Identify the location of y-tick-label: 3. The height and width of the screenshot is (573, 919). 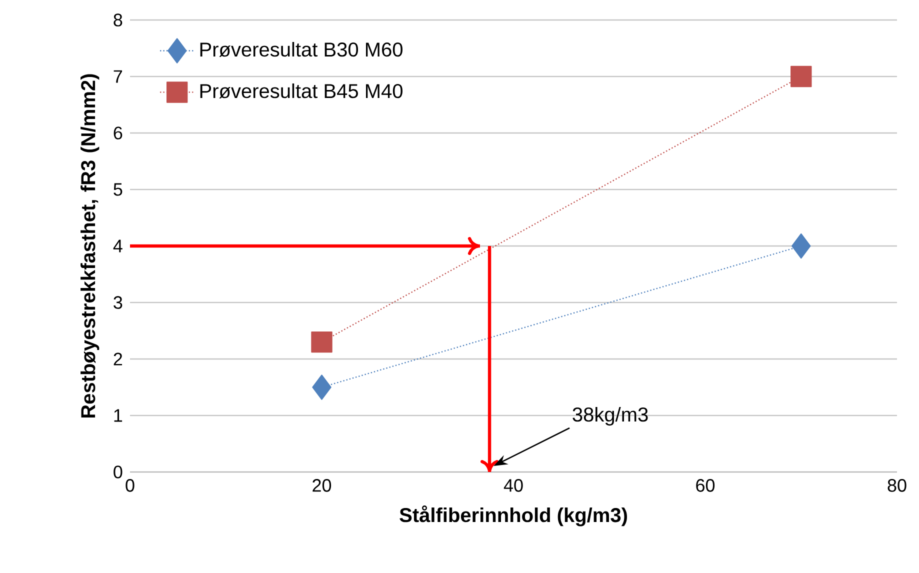
(118, 302).